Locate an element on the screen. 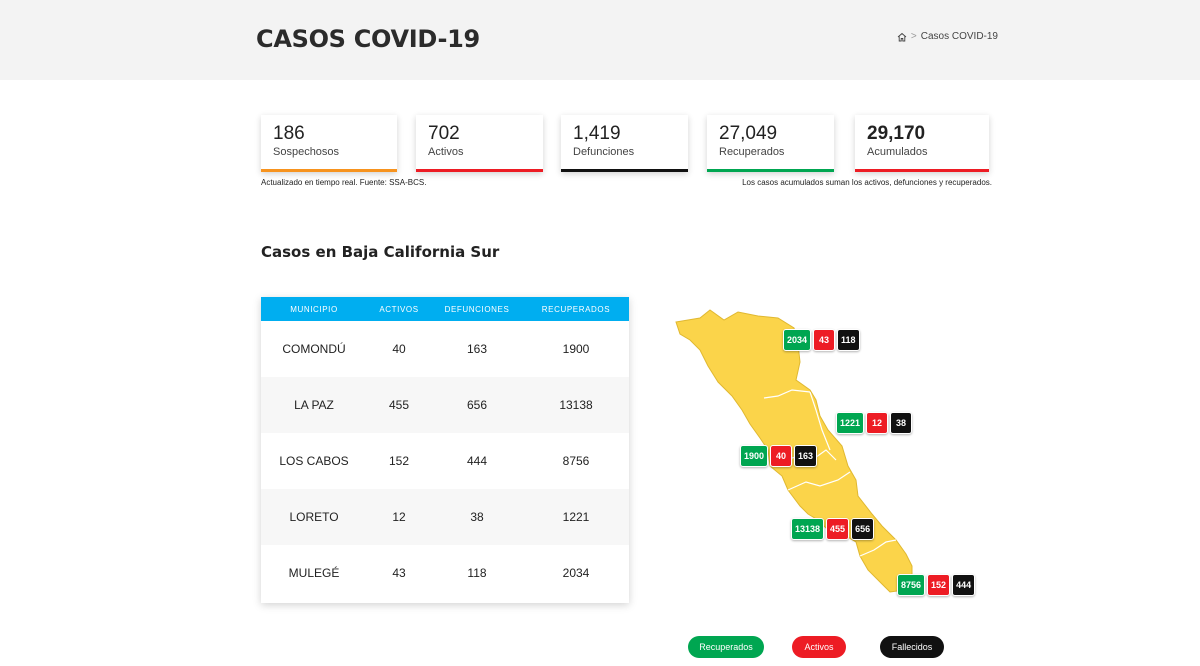 This screenshot has width=1200, height=666. card-recuperados: 27,049 Recuperados is located at coordinates (770, 143).